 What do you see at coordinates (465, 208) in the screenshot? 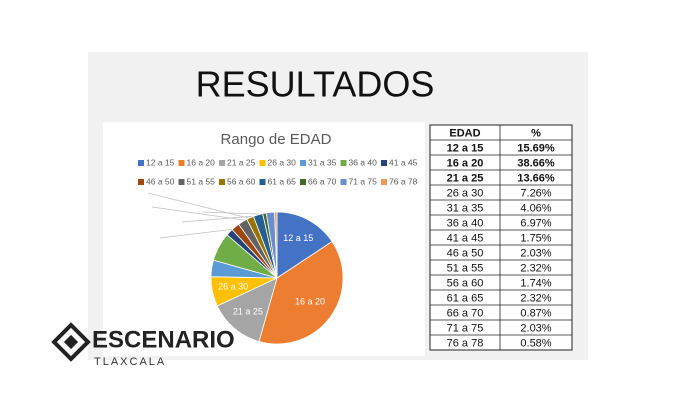
I see `table-cell: 31 a 35` at bounding box center [465, 208].